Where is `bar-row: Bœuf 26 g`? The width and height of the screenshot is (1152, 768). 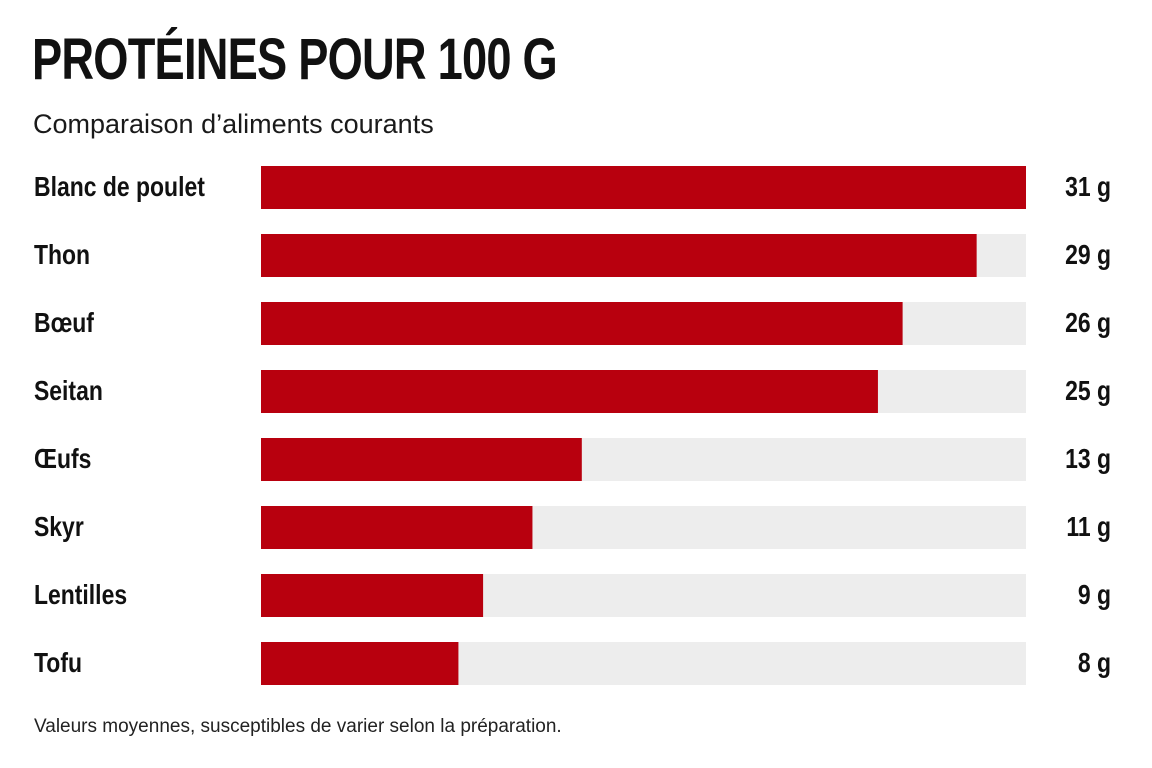
bar-row: Bœuf 26 g is located at coordinates (572, 323).